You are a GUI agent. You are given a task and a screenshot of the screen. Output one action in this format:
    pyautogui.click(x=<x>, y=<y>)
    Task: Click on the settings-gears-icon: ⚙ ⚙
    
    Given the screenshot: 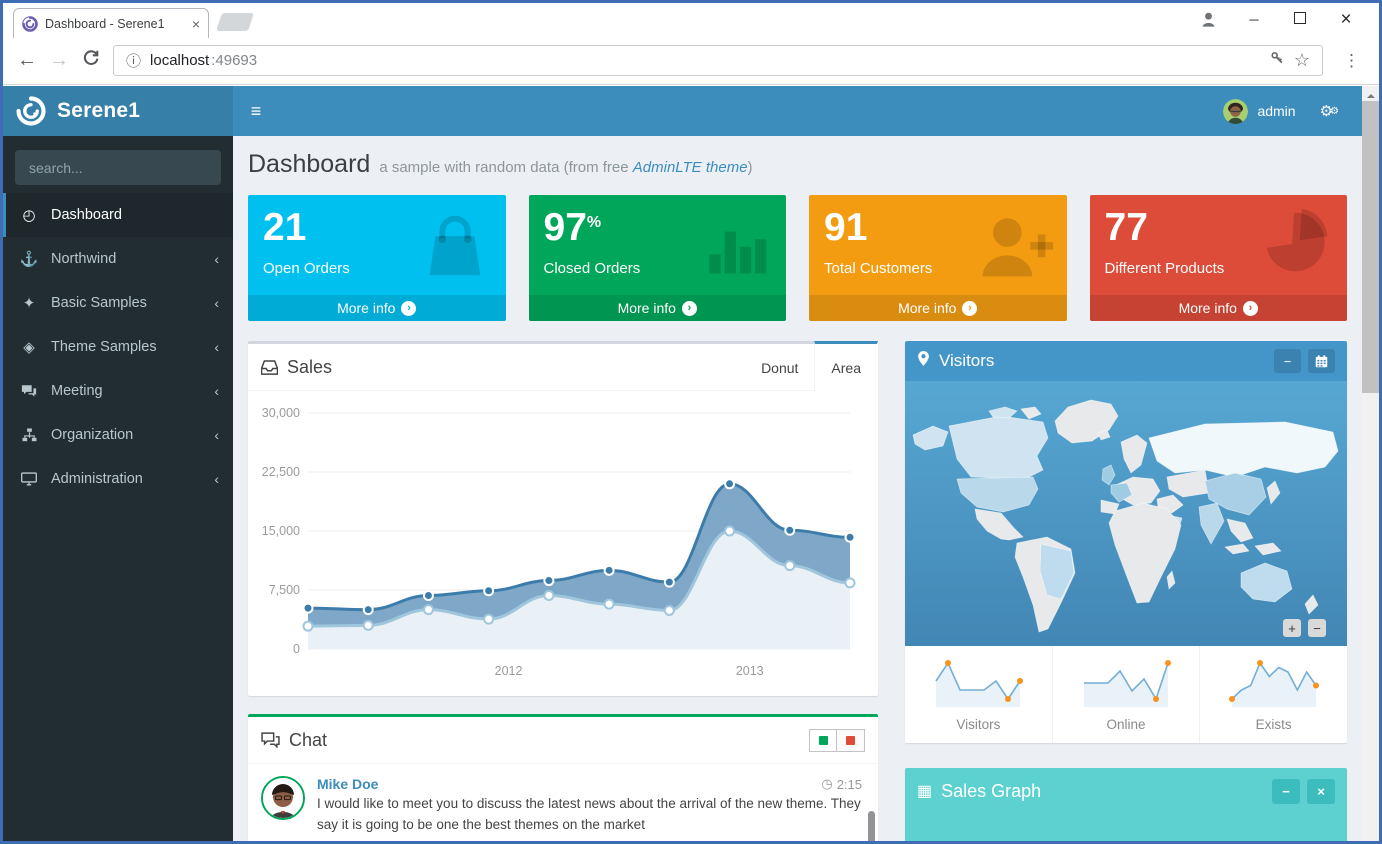 What is the action you would take?
    pyautogui.click(x=1329, y=111)
    